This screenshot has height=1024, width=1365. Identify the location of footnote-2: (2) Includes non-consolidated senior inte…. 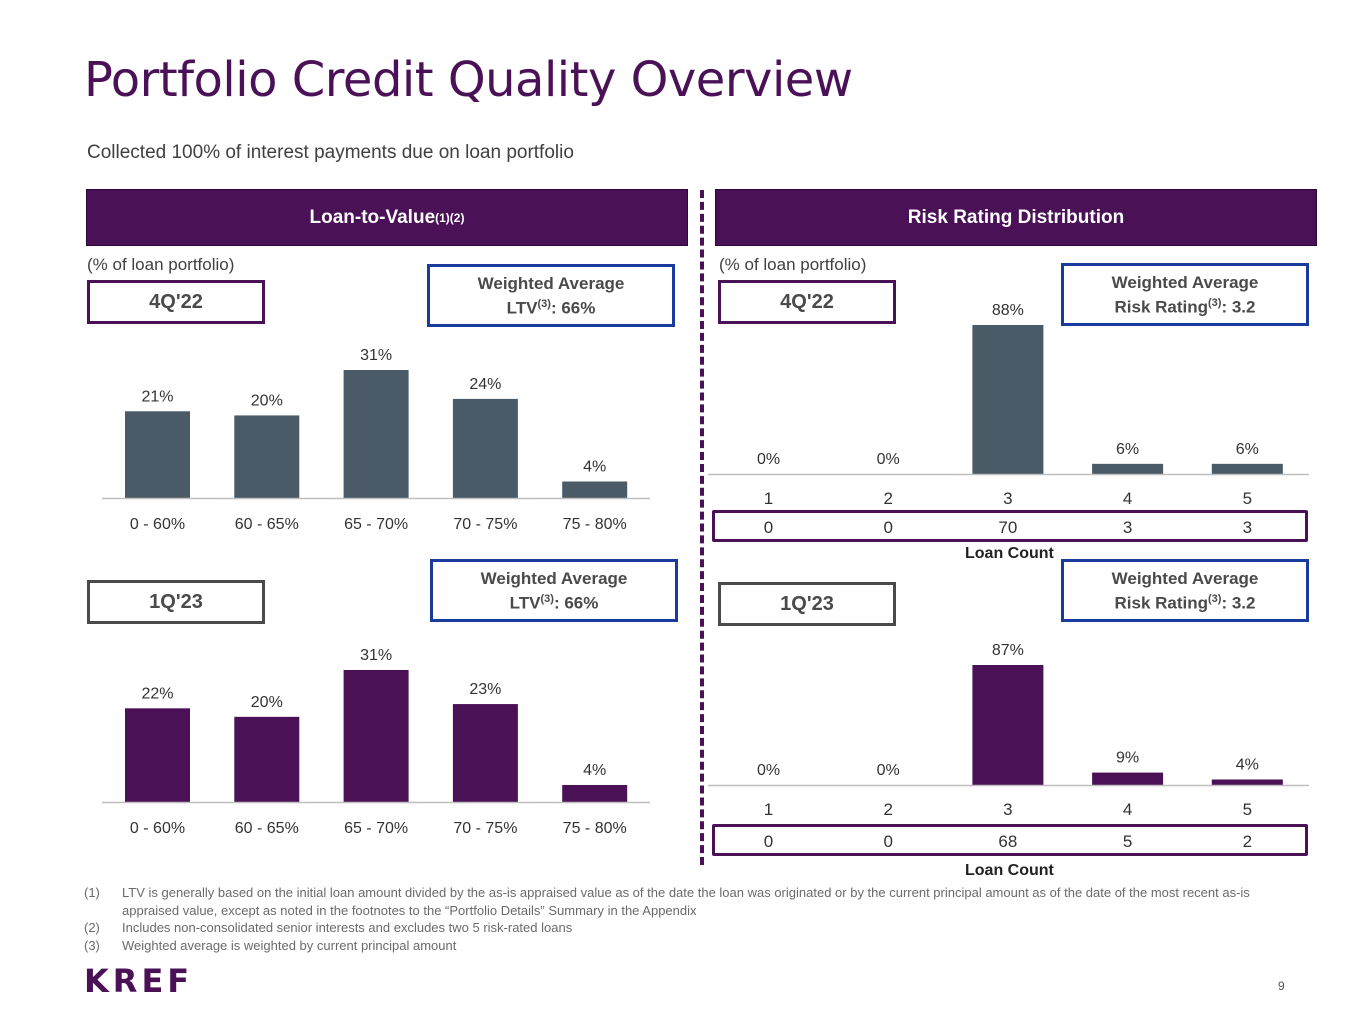
(328, 927).